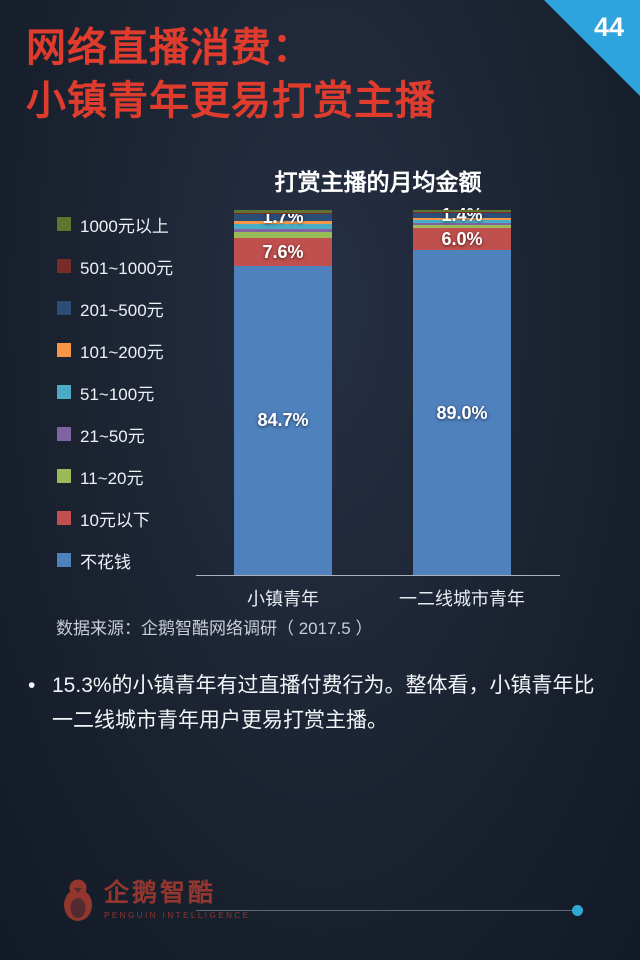 The height and width of the screenshot is (960, 640). I want to click on brand-subtitle: PENGUIN INTELLIGENCE, so click(177, 915).